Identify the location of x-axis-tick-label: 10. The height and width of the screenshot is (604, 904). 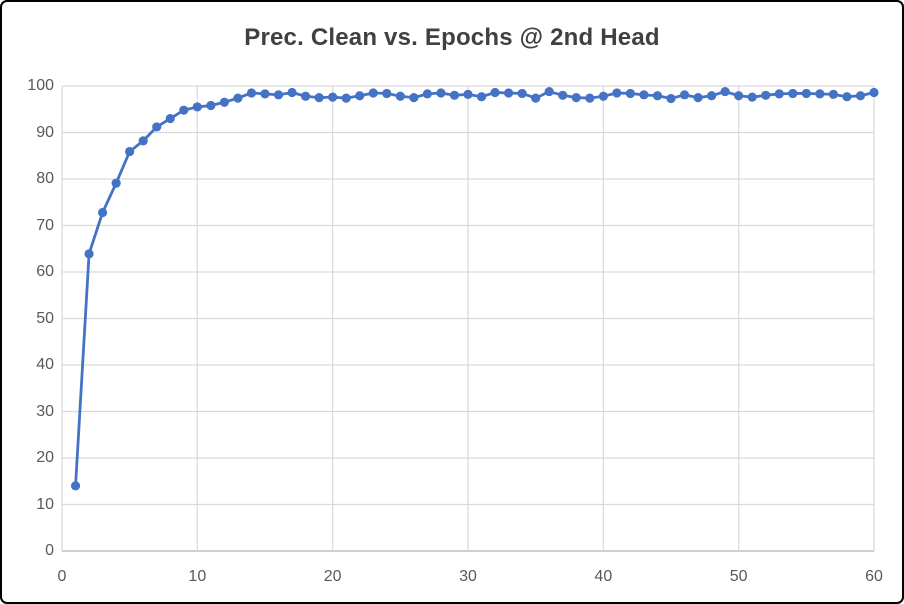
(197, 576).